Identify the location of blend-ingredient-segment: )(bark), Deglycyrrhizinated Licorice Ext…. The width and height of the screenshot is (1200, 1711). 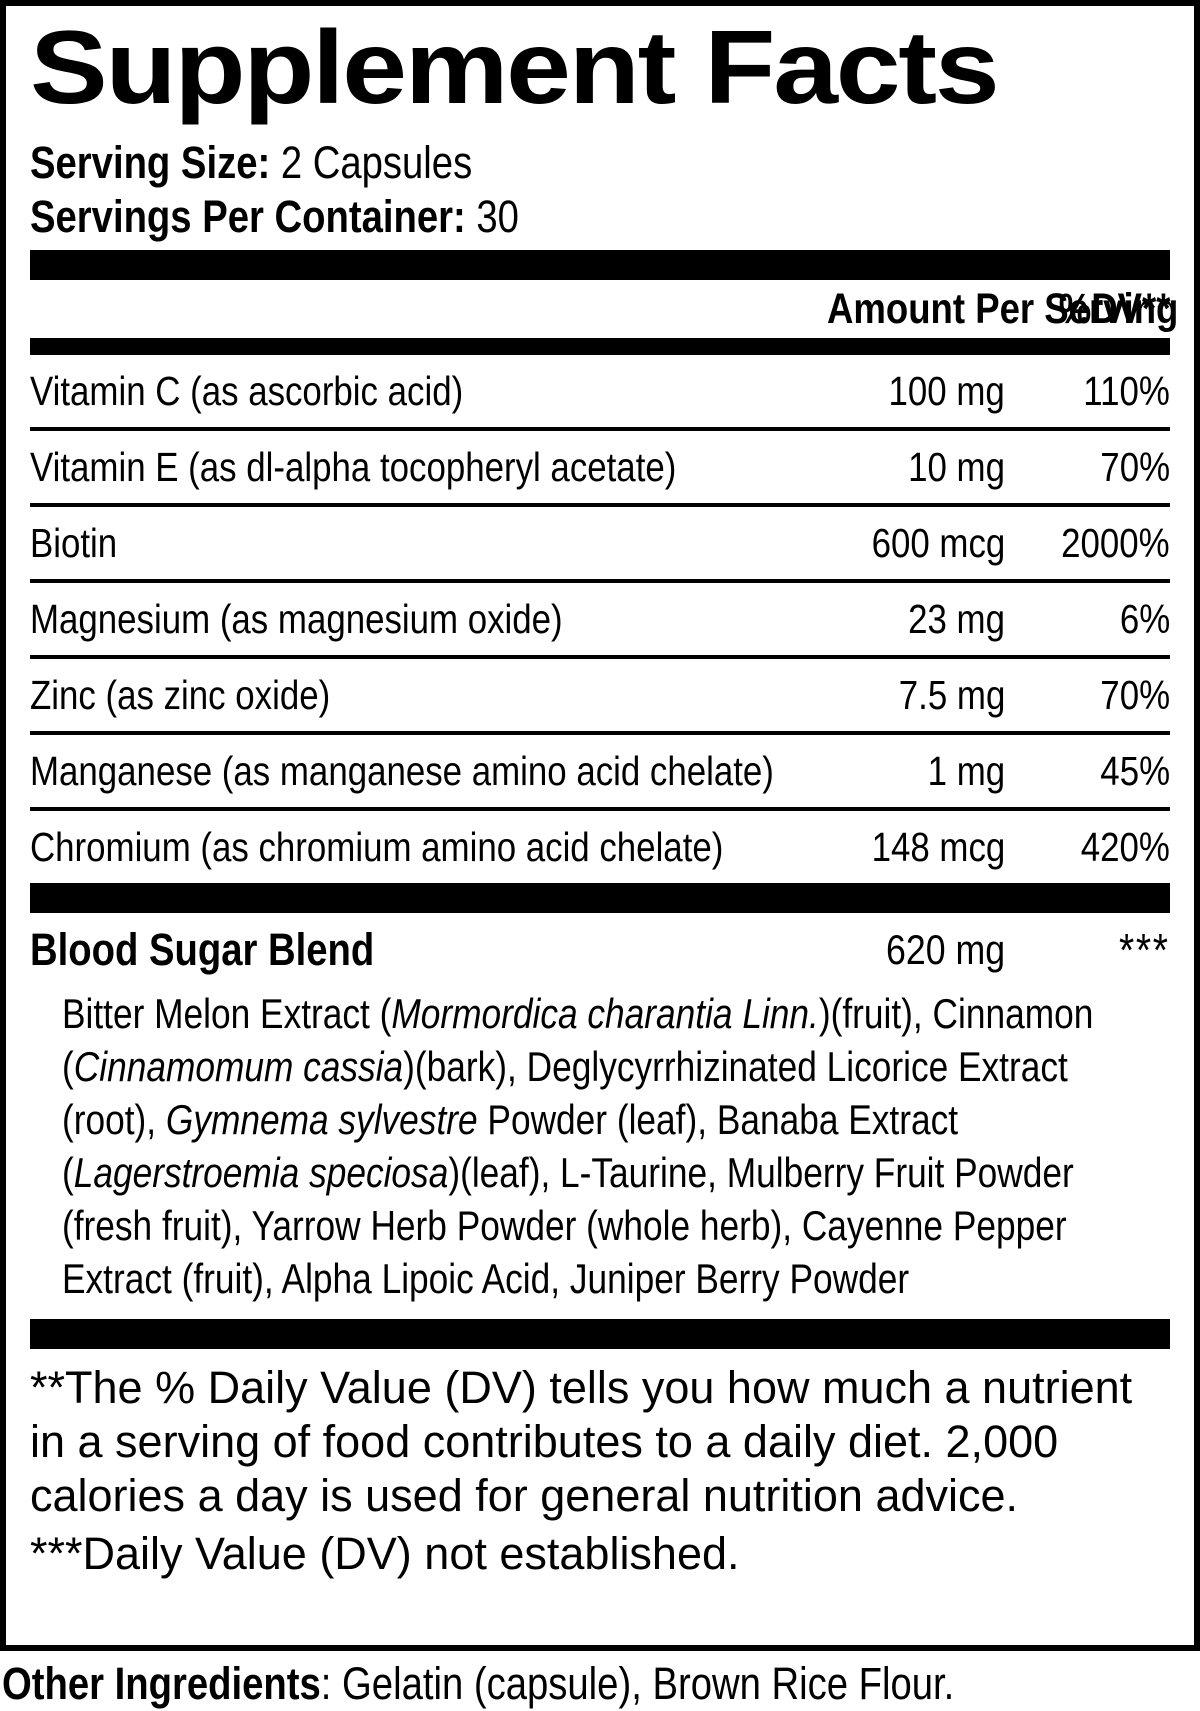
(565, 1093).